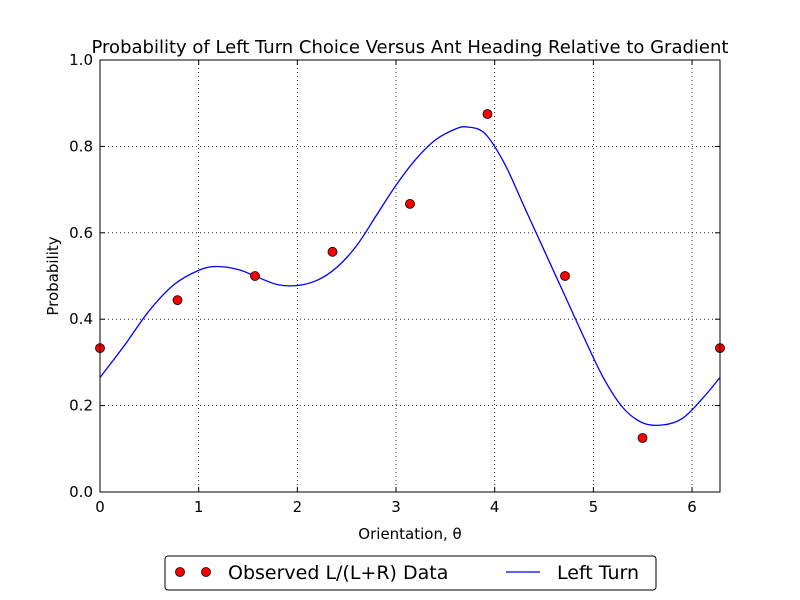 The image size is (800, 600). I want to click on x-tick-label: 5, so click(594, 507).